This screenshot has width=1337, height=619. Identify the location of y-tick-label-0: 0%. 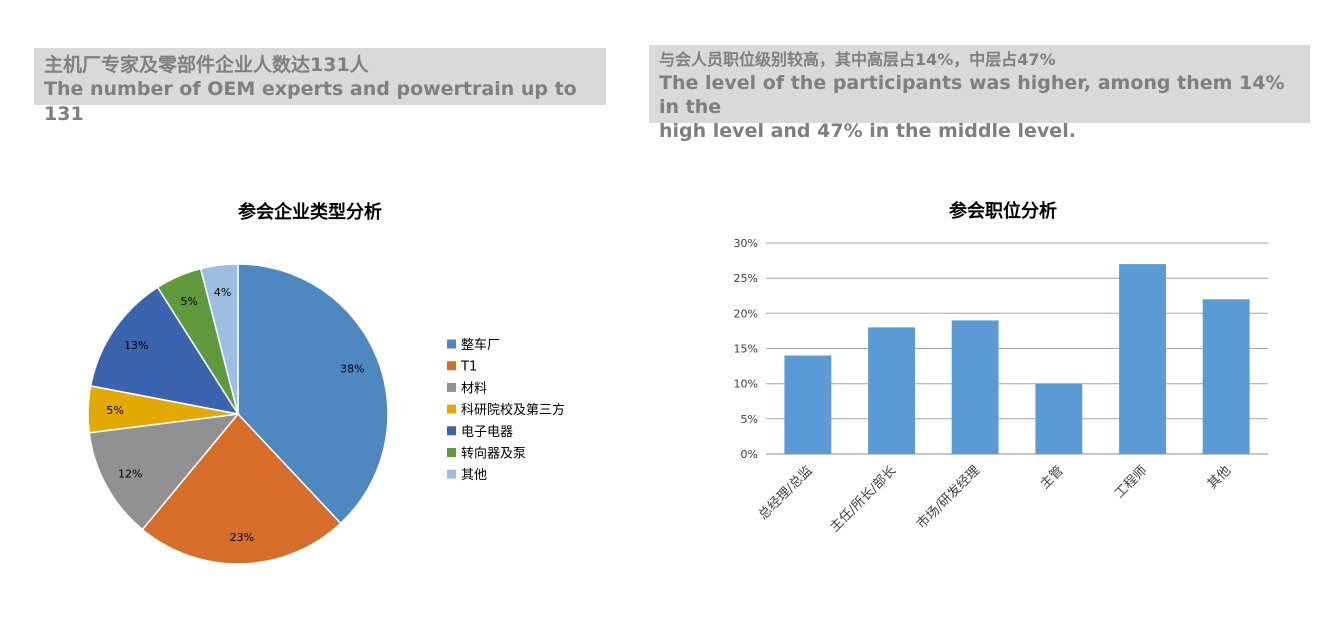
(749, 454).